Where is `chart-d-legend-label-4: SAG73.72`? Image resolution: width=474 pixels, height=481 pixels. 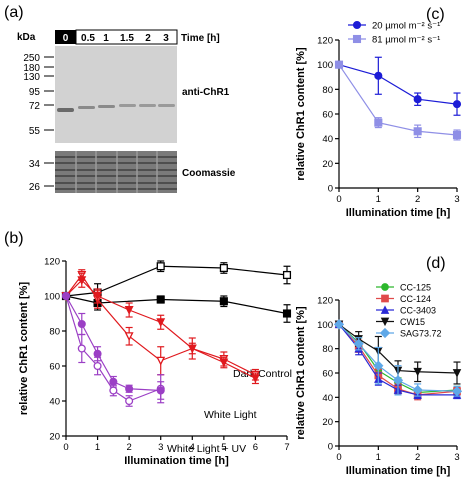 chart-d-legend-label-4: SAG73.72 is located at coordinates (421, 334).